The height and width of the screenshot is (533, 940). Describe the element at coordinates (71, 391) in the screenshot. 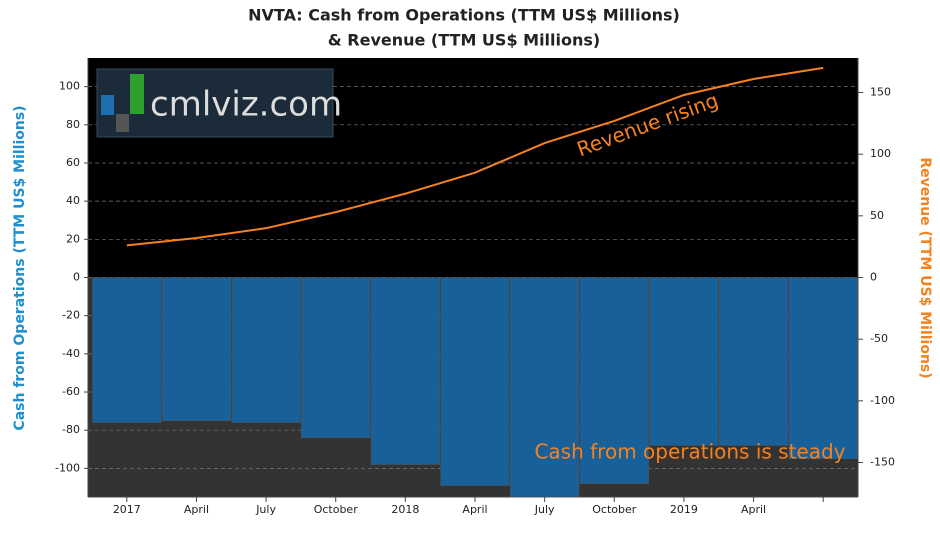

I see `y-tick-label: -60` at that location.